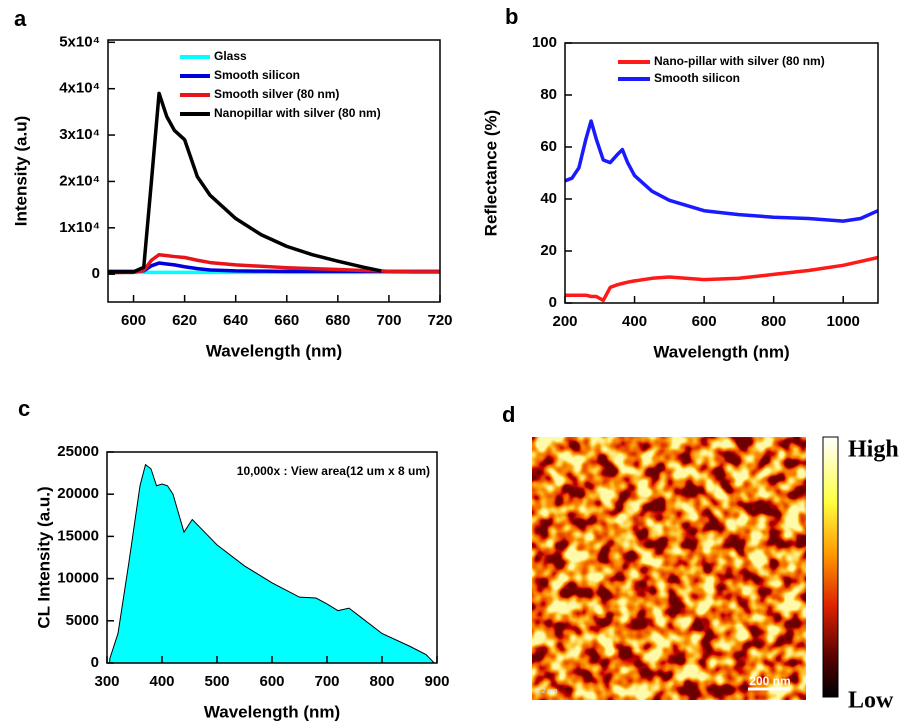  What do you see at coordinates (739, 61) in the screenshot?
I see `legend-label: Nano-pillar with silver (80 nm)` at bounding box center [739, 61].